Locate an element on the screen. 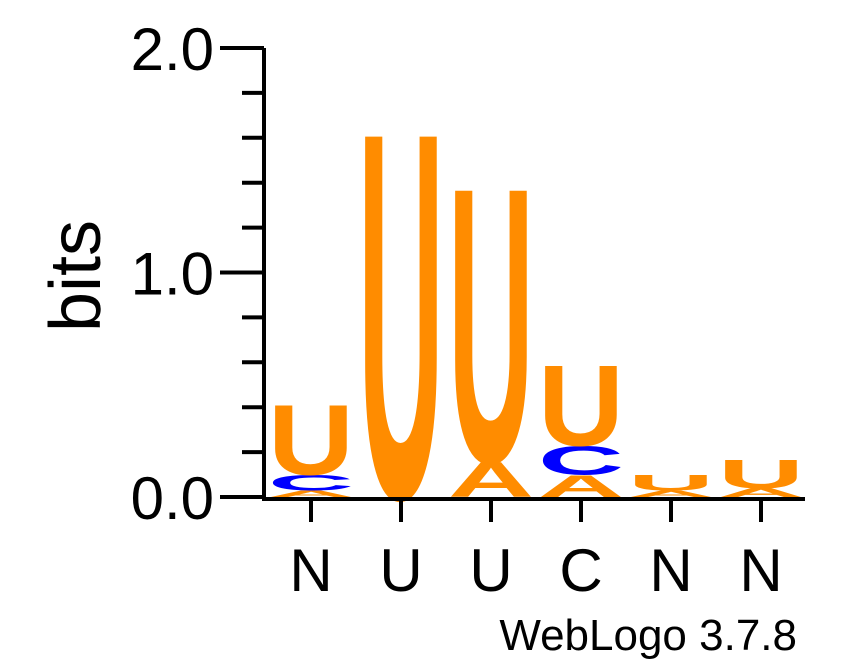 The height and width of the screenshot is (667, 850). y-axis-label: bits is located at coordinates (76, 276).